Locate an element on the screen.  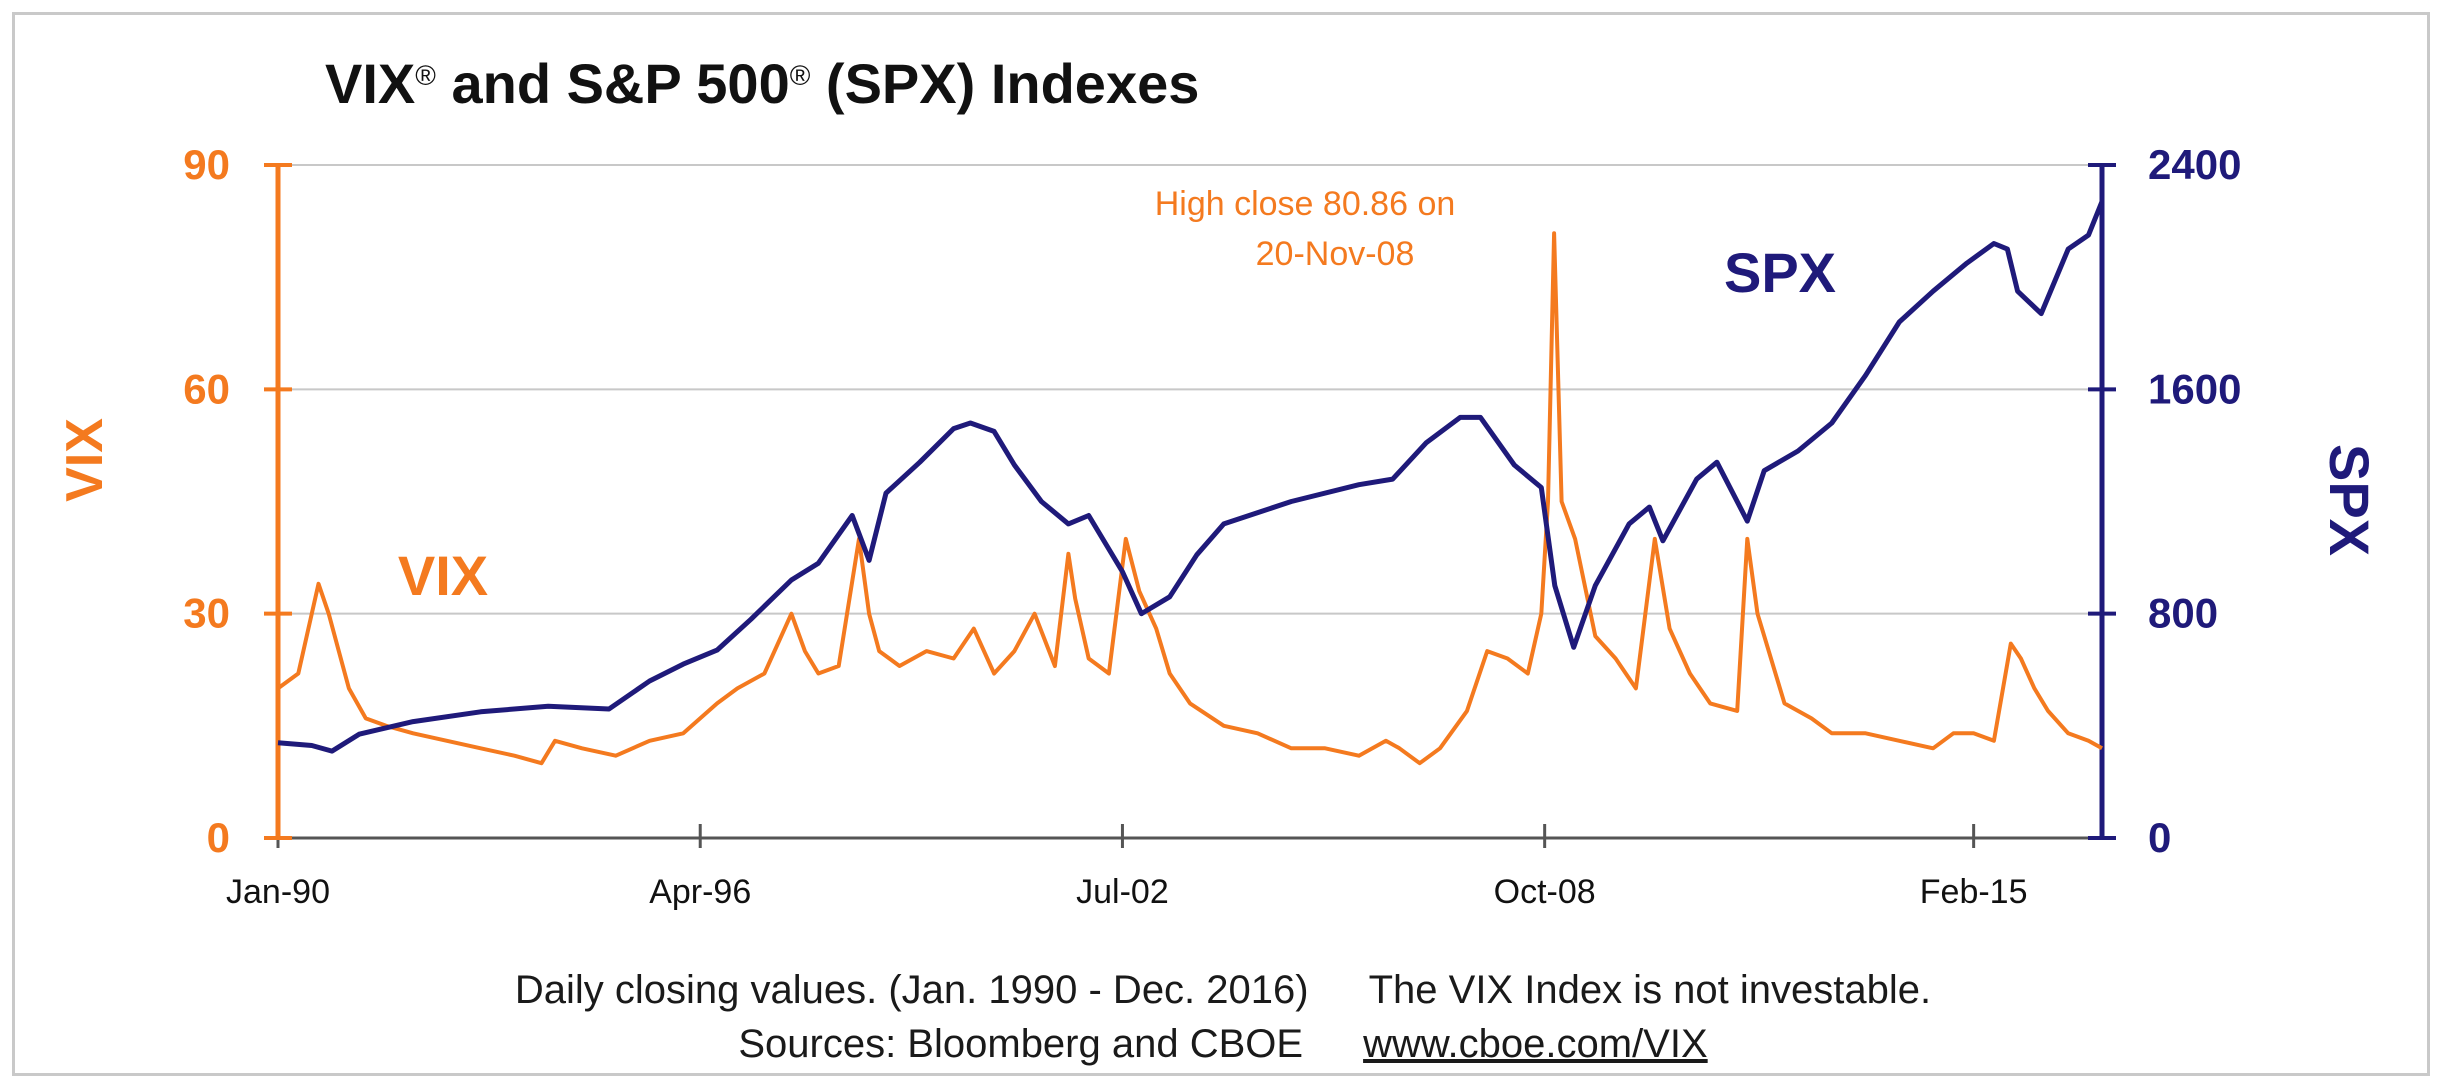
footnote-sources: Sources: Bloomberg and CBOE is located at coordinates (1021, 1044).